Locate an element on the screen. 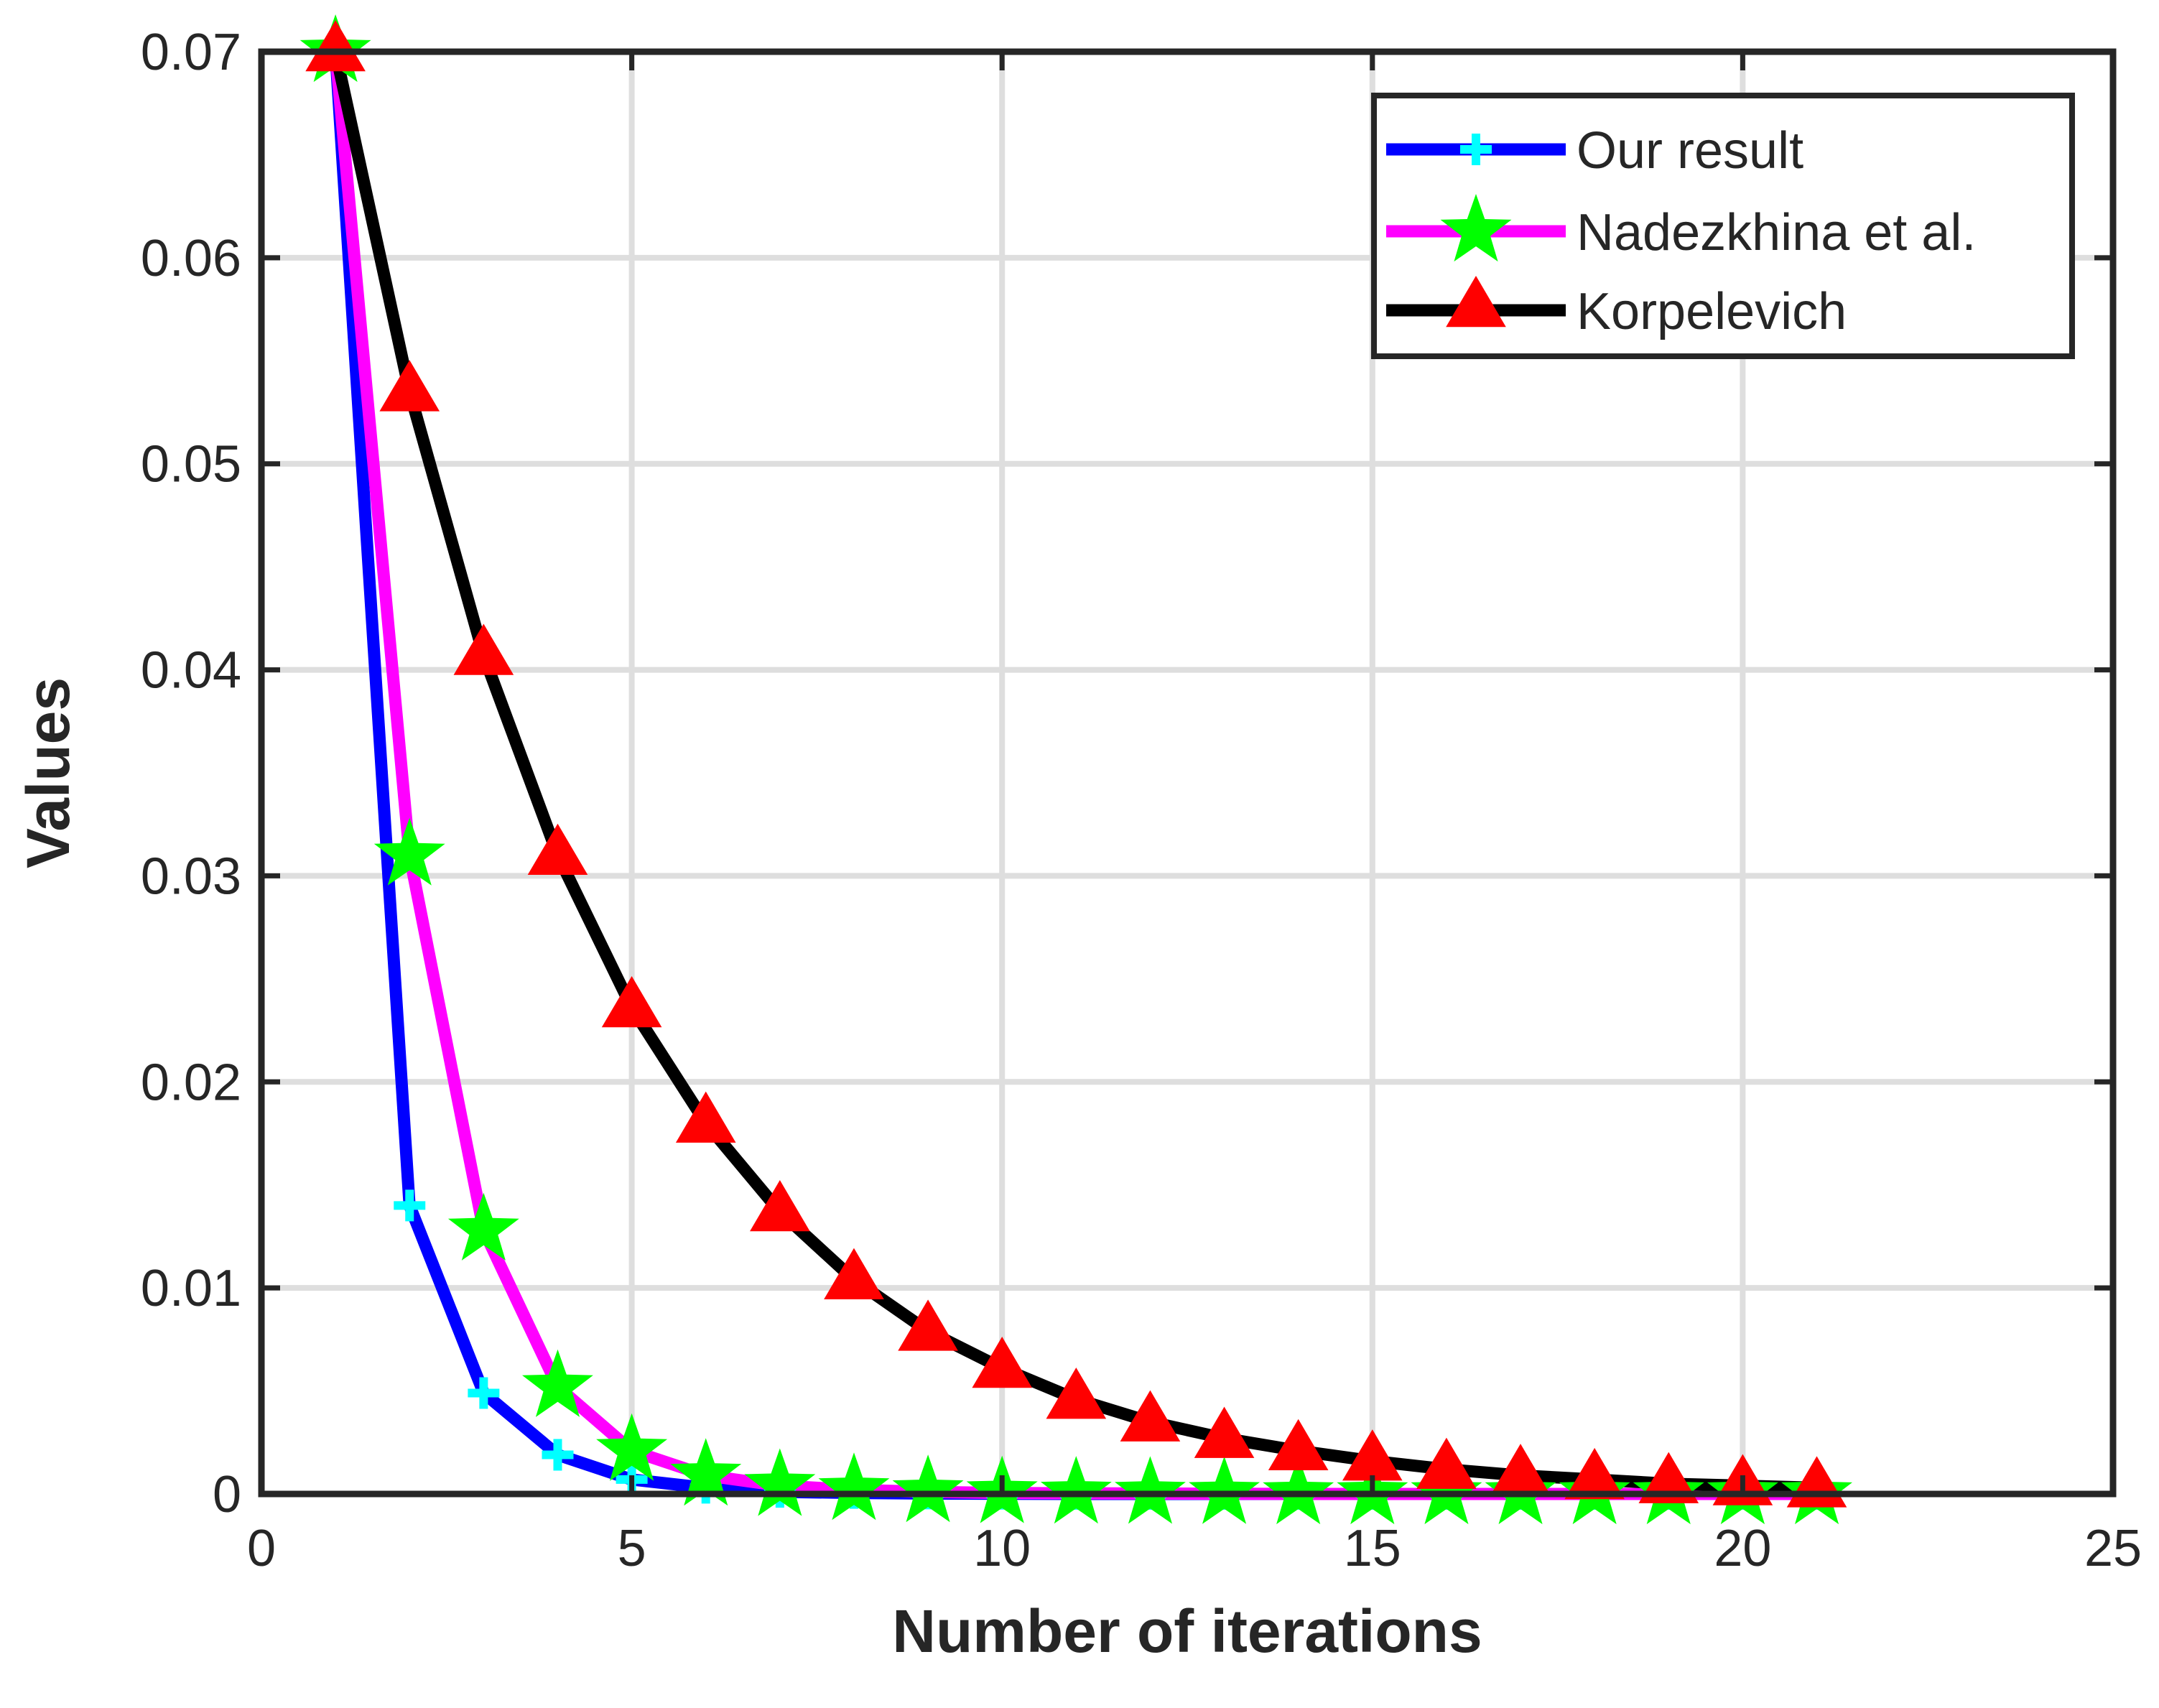 This screenshot has width=2159, height=1708. y-tick-label: 0.02 is located at coordinates (191, 1082).